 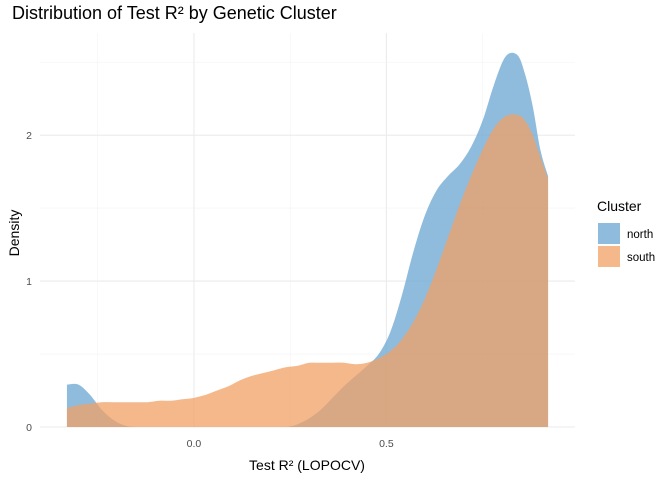 I want to click on y-tick-label: 0, so click(x=29, y=428).